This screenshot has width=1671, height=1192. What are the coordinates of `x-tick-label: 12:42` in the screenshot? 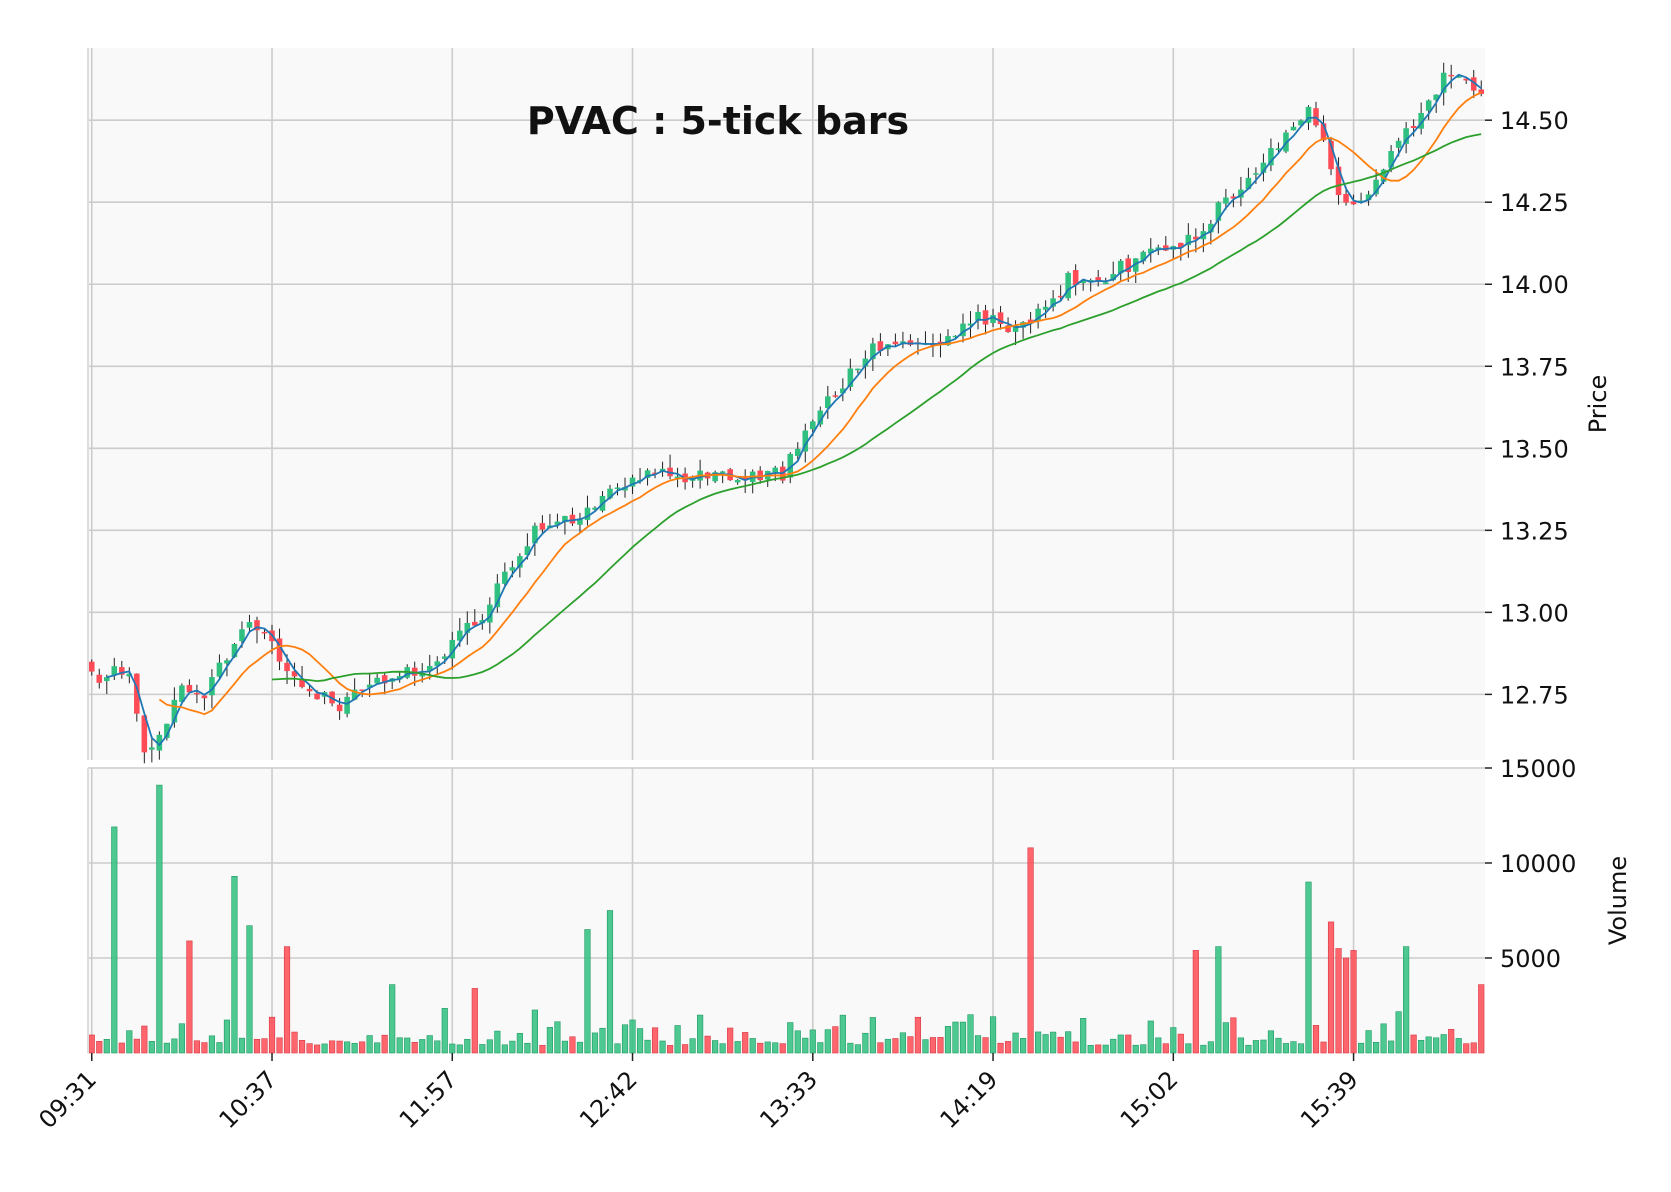 It's located at (608, 1099).